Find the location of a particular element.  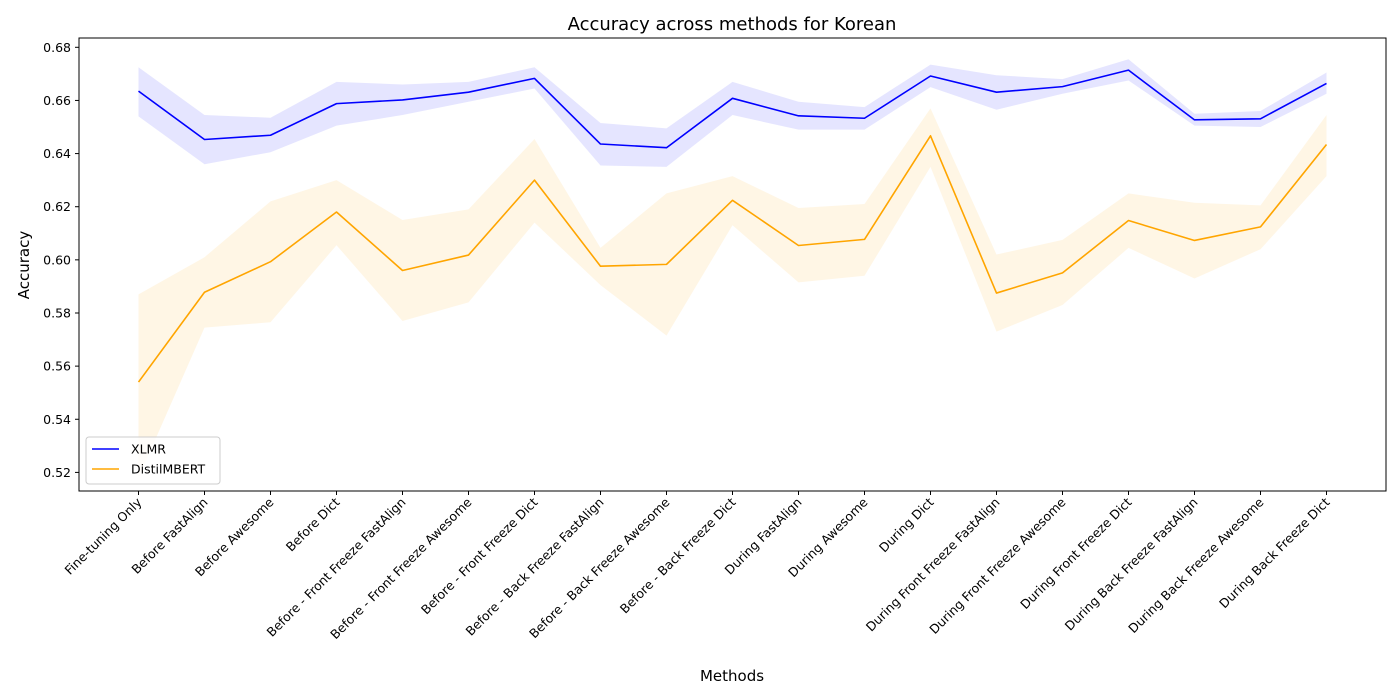

x-tick-label: During Front Freeze Awesome is located at coordinates (997, 565).